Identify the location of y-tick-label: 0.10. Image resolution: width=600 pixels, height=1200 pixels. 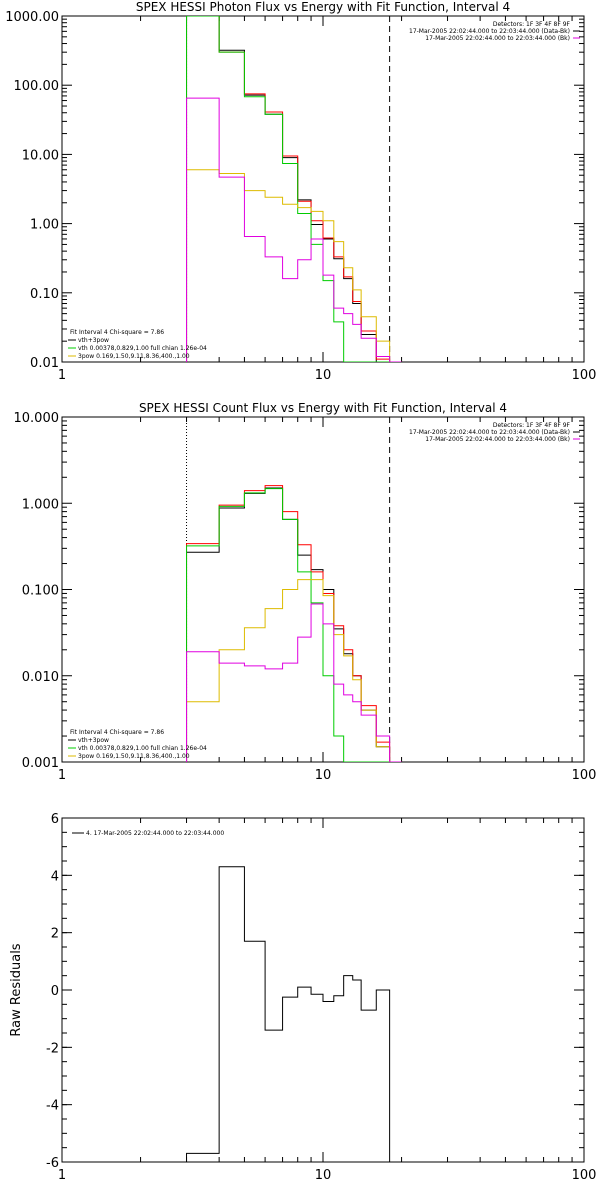
(44, 294).